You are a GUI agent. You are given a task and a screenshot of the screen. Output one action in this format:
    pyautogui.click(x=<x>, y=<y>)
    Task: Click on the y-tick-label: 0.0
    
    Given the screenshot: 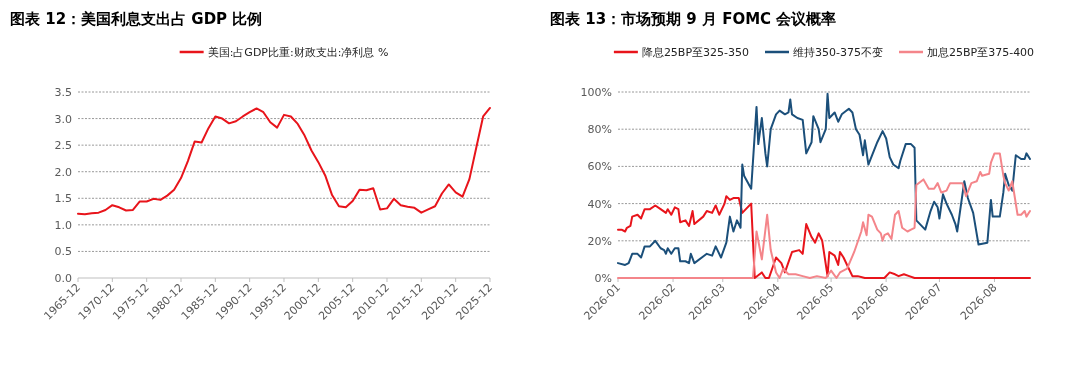 What is the action you would take?
    pyautogui.click(x=63, y=278)
    